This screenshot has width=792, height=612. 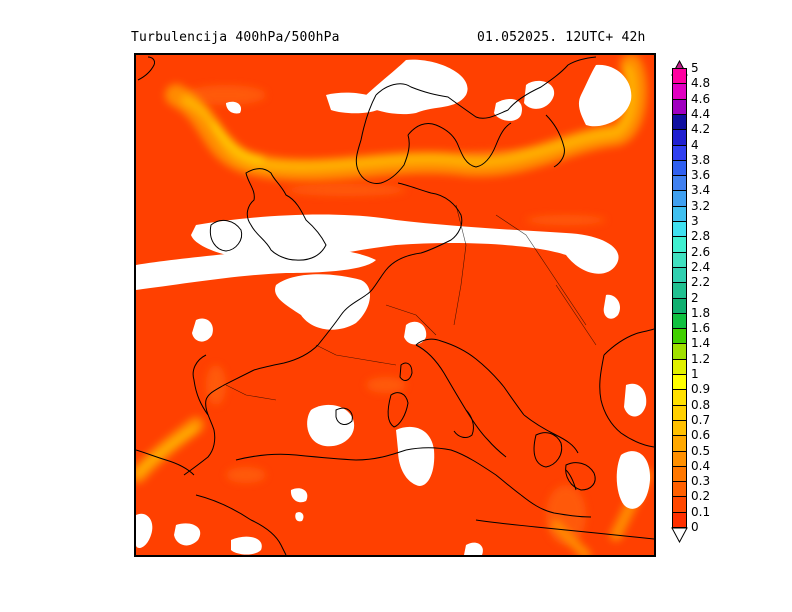 What do you see at coordinates (701, 98) in the screenshot?
I see `legend-label: 4.6` at bounding box center [701, 98].